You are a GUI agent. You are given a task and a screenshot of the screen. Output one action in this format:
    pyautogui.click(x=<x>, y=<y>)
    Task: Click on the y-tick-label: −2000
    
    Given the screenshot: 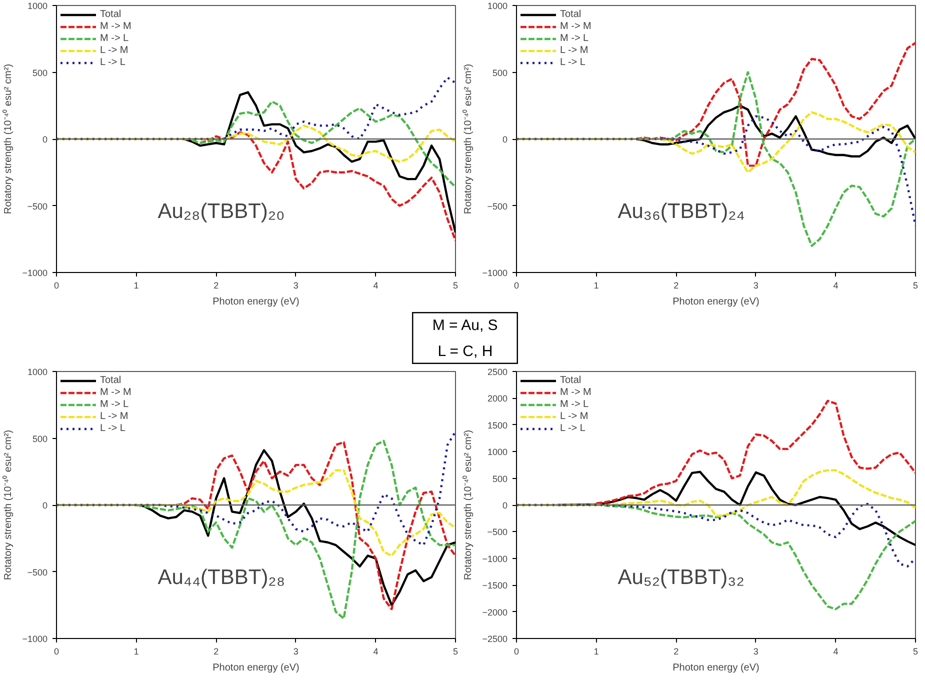 What is the action you would take?
    pyautogui.click(x=495, y=612)
    